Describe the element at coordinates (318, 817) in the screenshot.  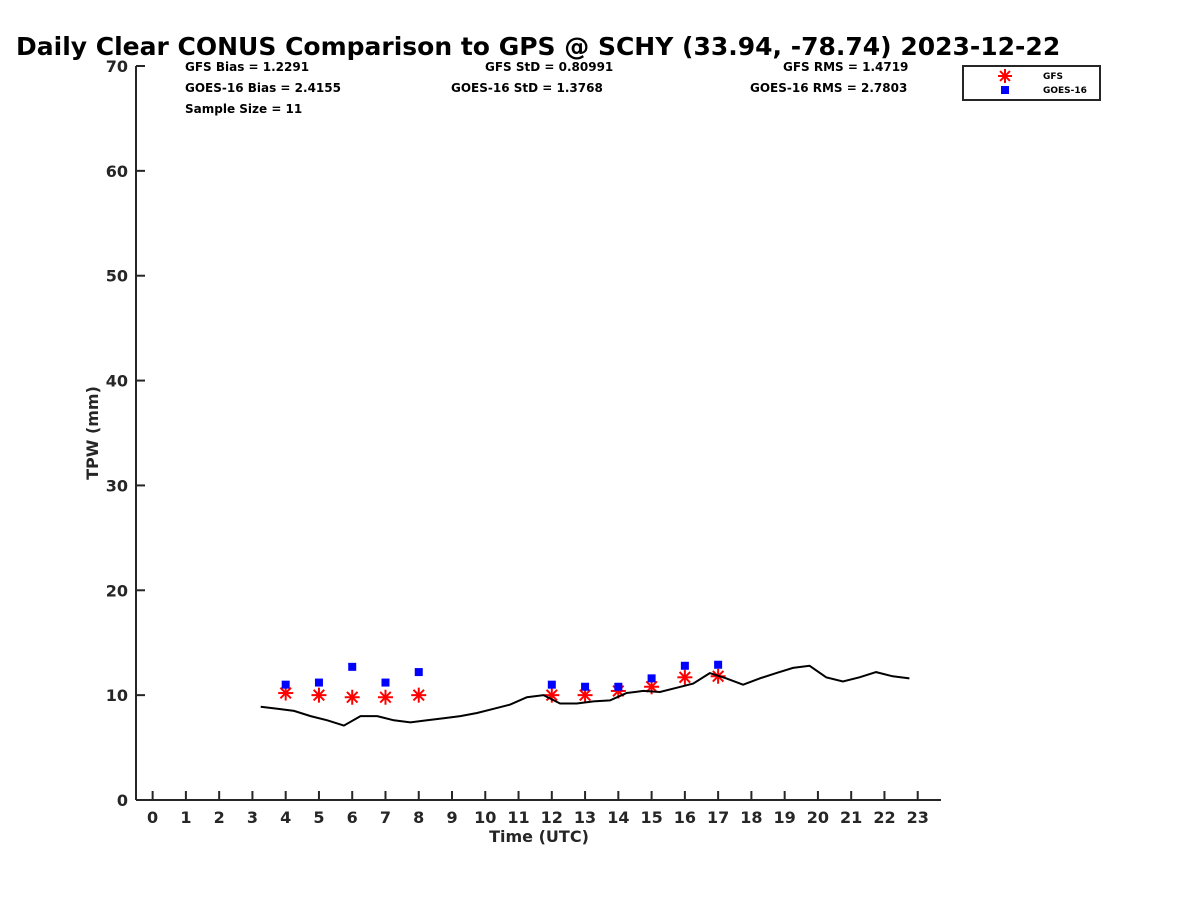
I see `x-tick-label: 5` at that location.